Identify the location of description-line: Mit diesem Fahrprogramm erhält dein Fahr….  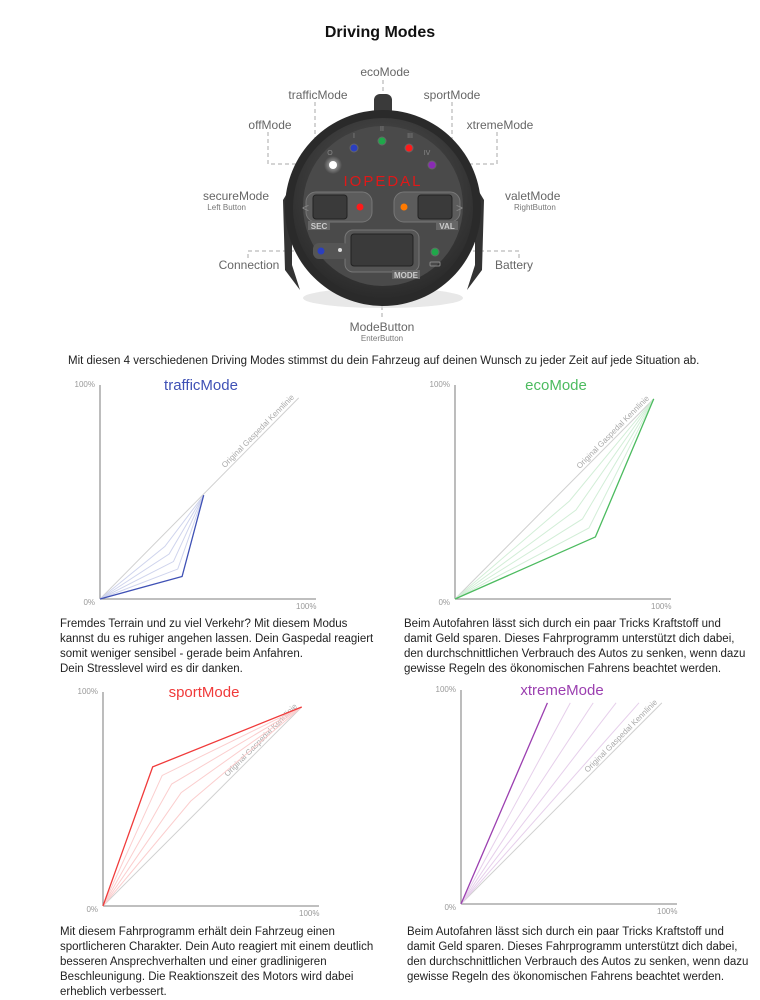
(197, 932).